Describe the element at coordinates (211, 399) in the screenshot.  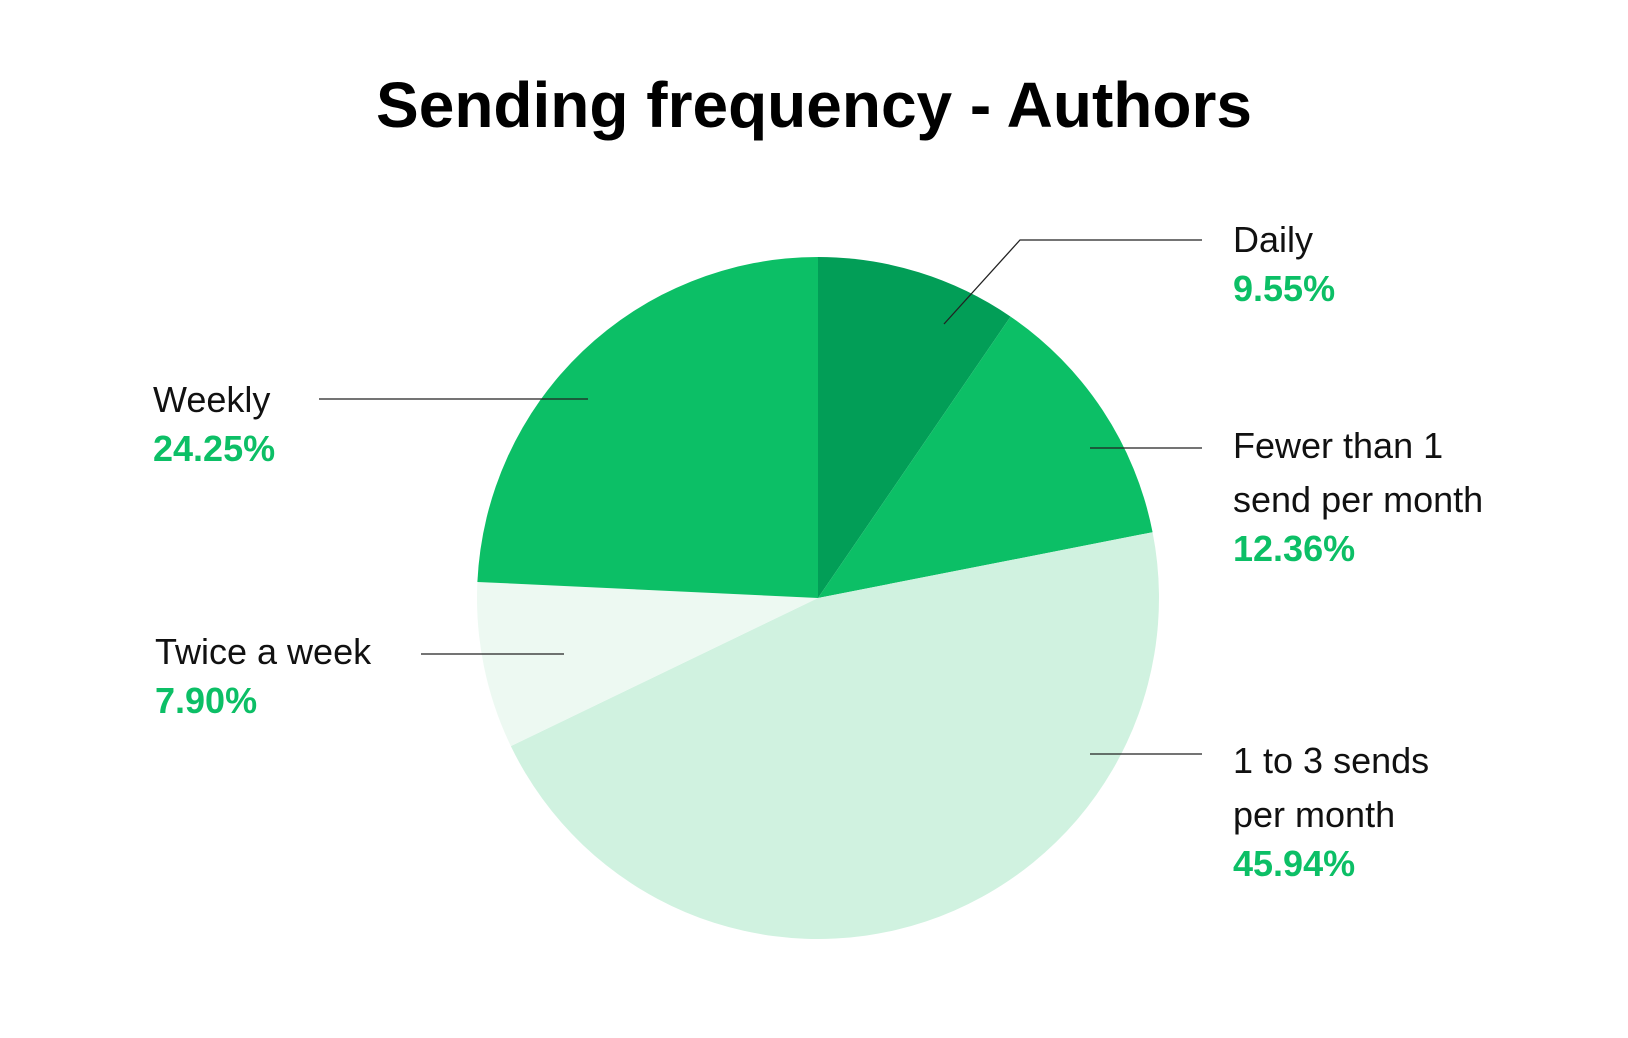
I see `slice-label: Weekly` at that location.